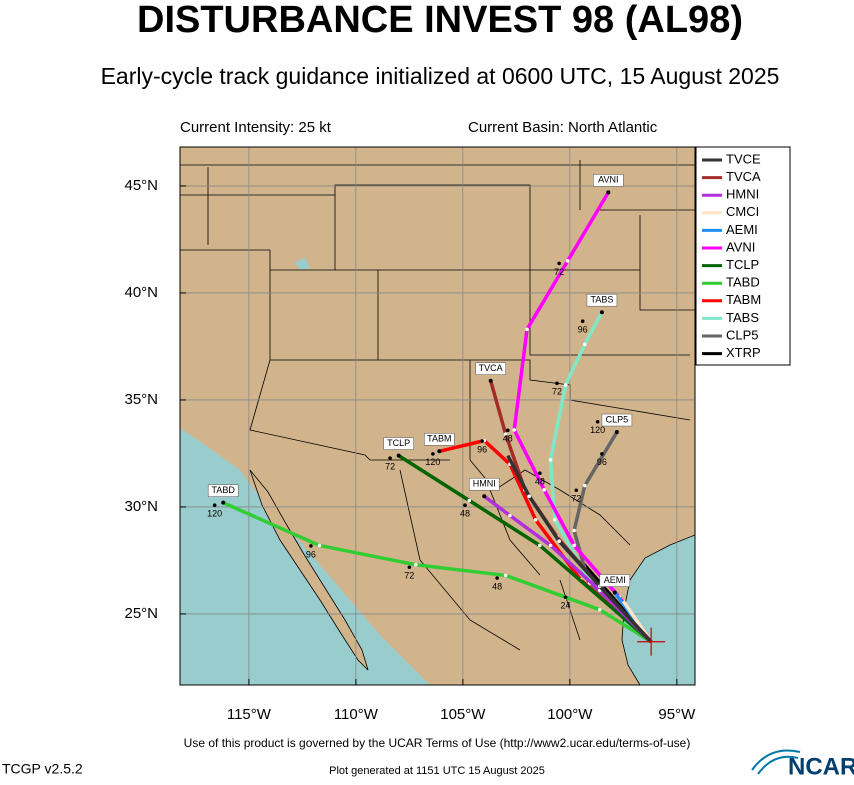 The height and width of the screenshot is (785, 854). I want to click on legend-label: TABS, so click(742, 317).